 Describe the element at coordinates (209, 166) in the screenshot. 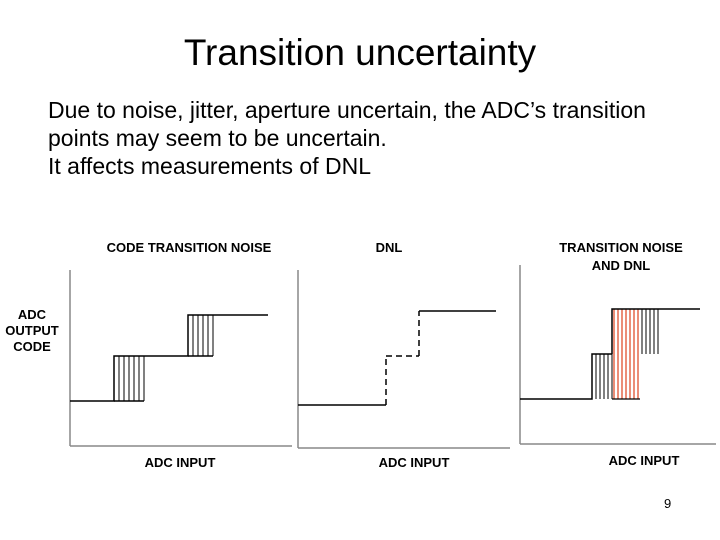

I see `bullet-line-3: It affects measurements of DNL` at that location.